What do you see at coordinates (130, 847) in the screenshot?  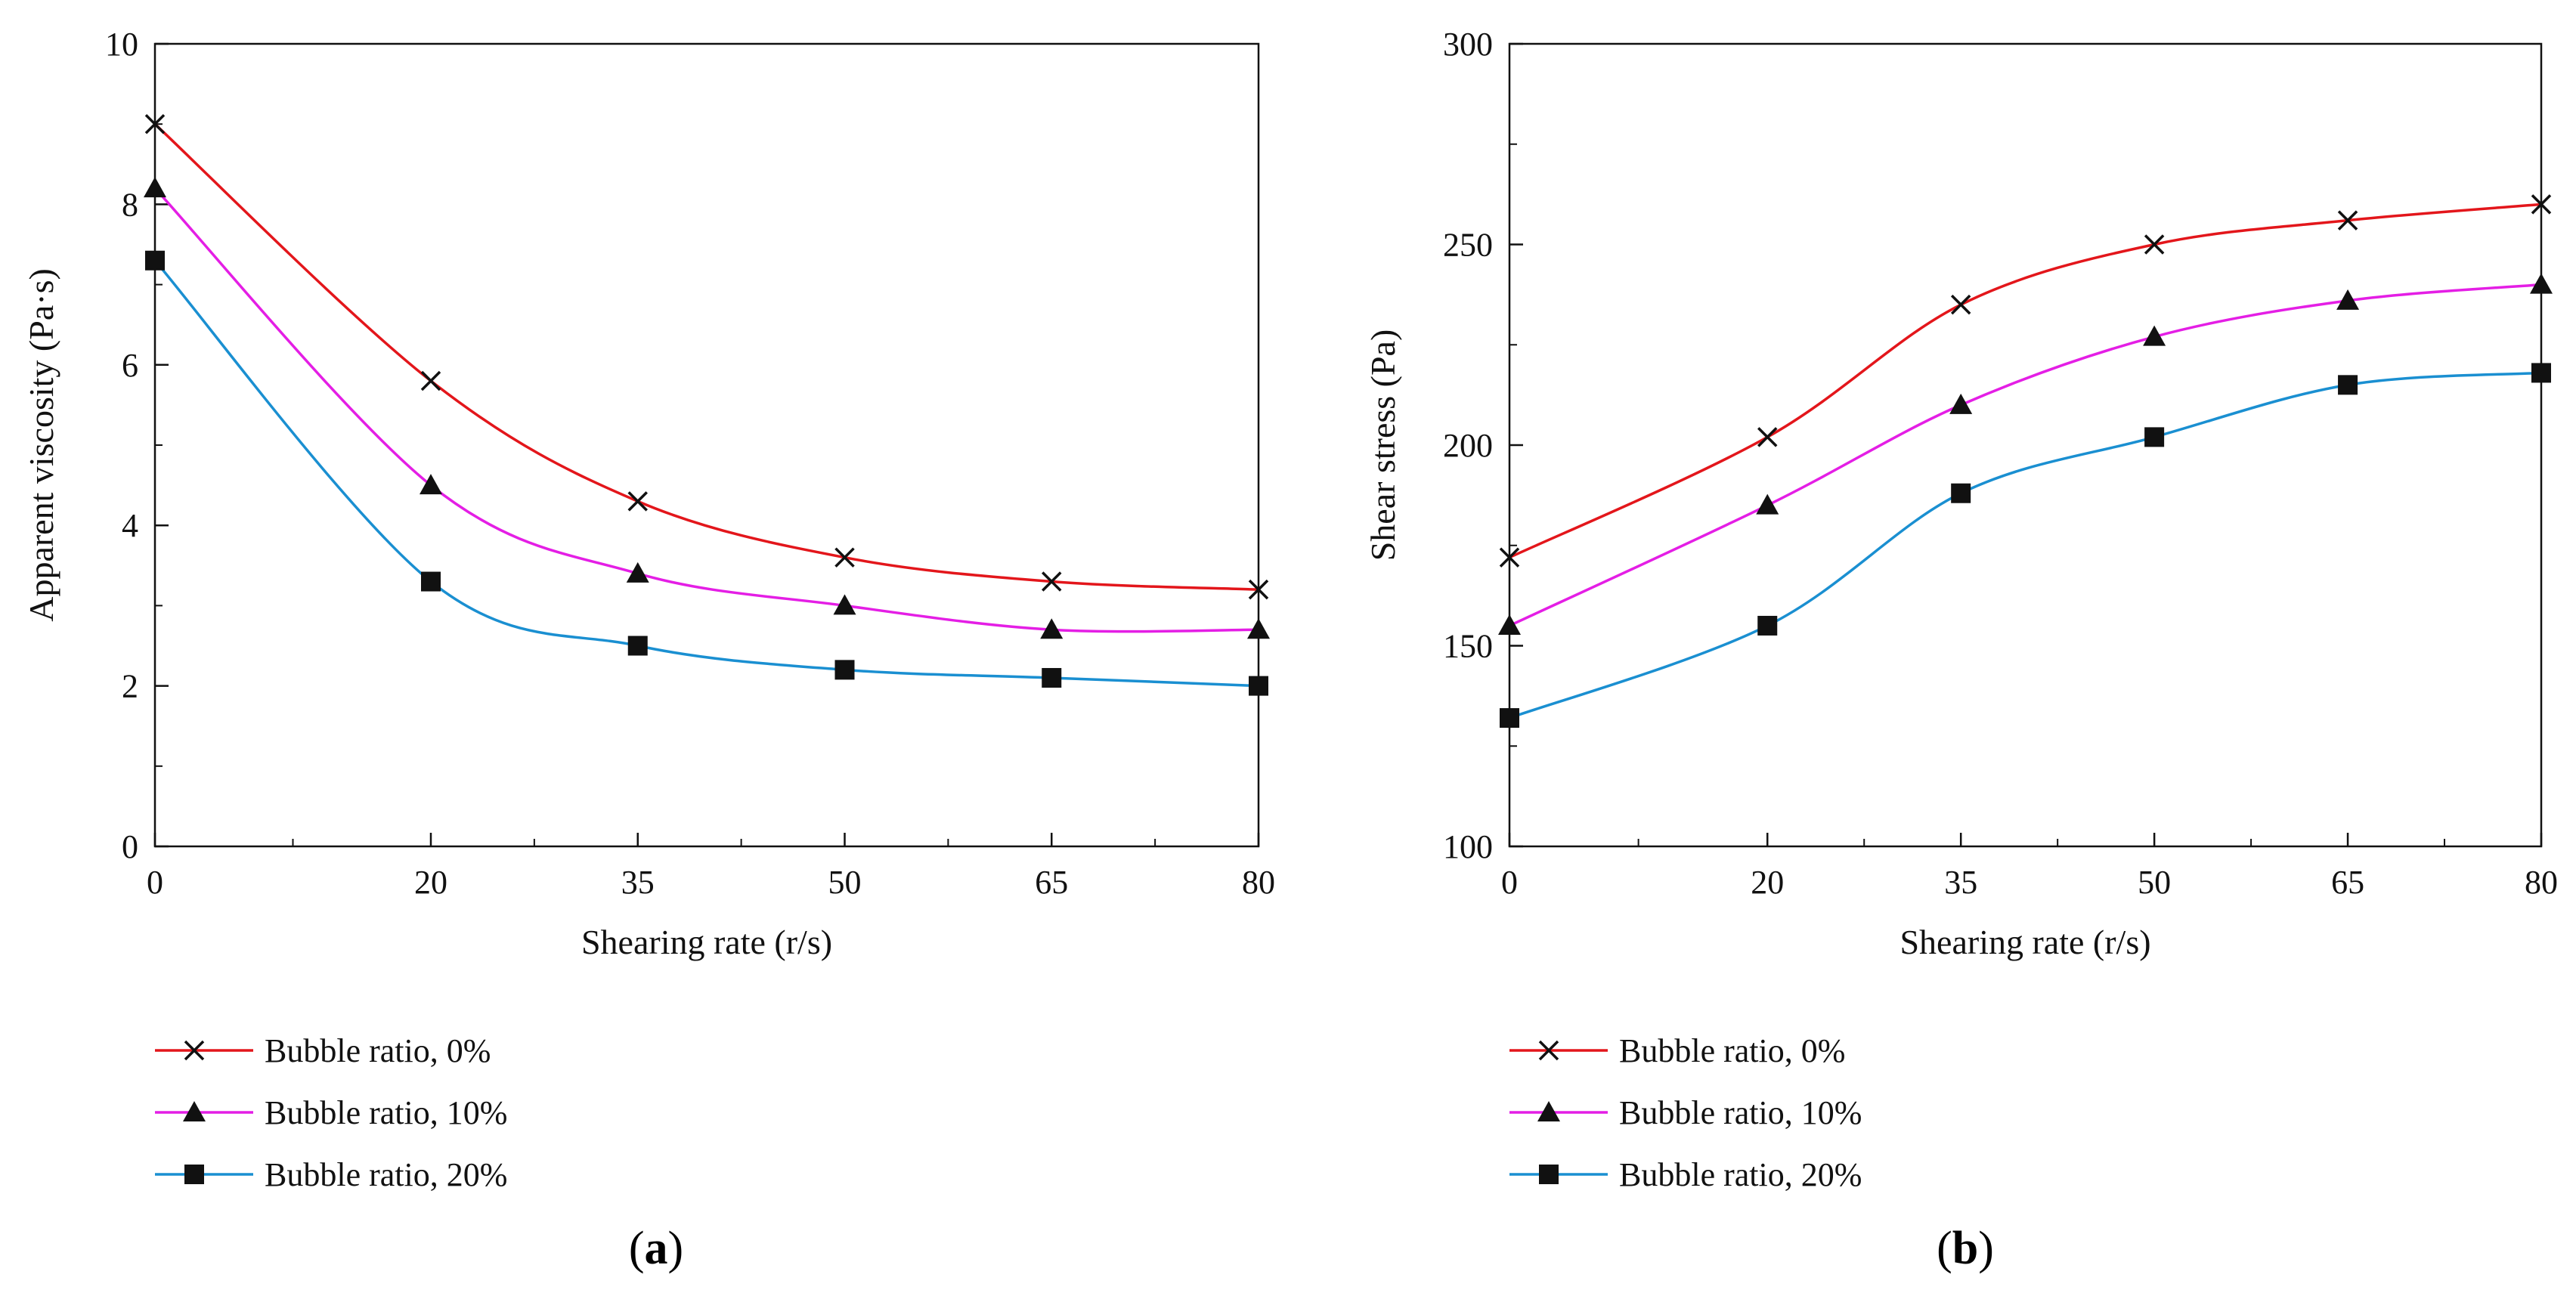 I see `y-tick-label: 0` at bounding box center [130, 847].